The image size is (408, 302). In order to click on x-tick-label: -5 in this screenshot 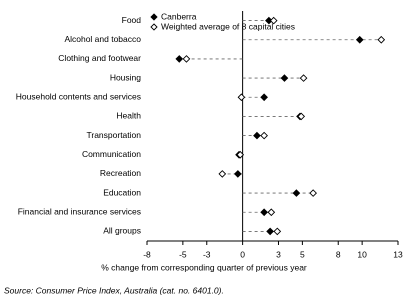, I will do `click(183, 254)`.